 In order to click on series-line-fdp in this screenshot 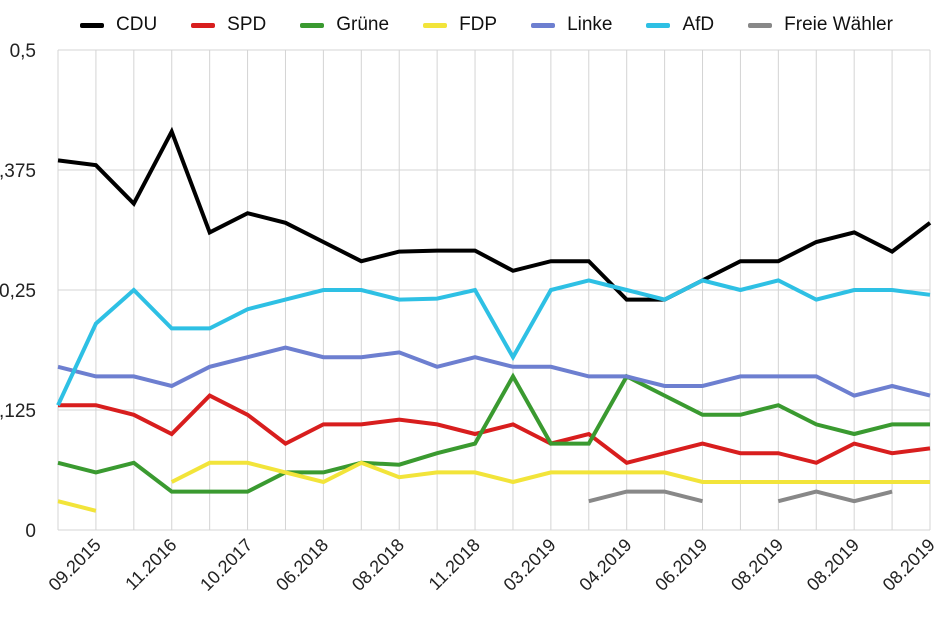, I will do `click(493, 486)`.